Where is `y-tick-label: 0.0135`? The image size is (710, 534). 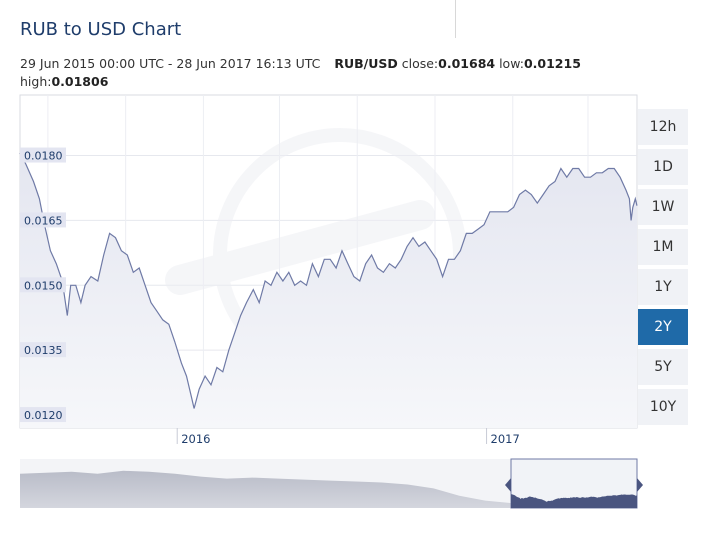 y-tick-label: 0.0135 is located at coordinates (43, 350).